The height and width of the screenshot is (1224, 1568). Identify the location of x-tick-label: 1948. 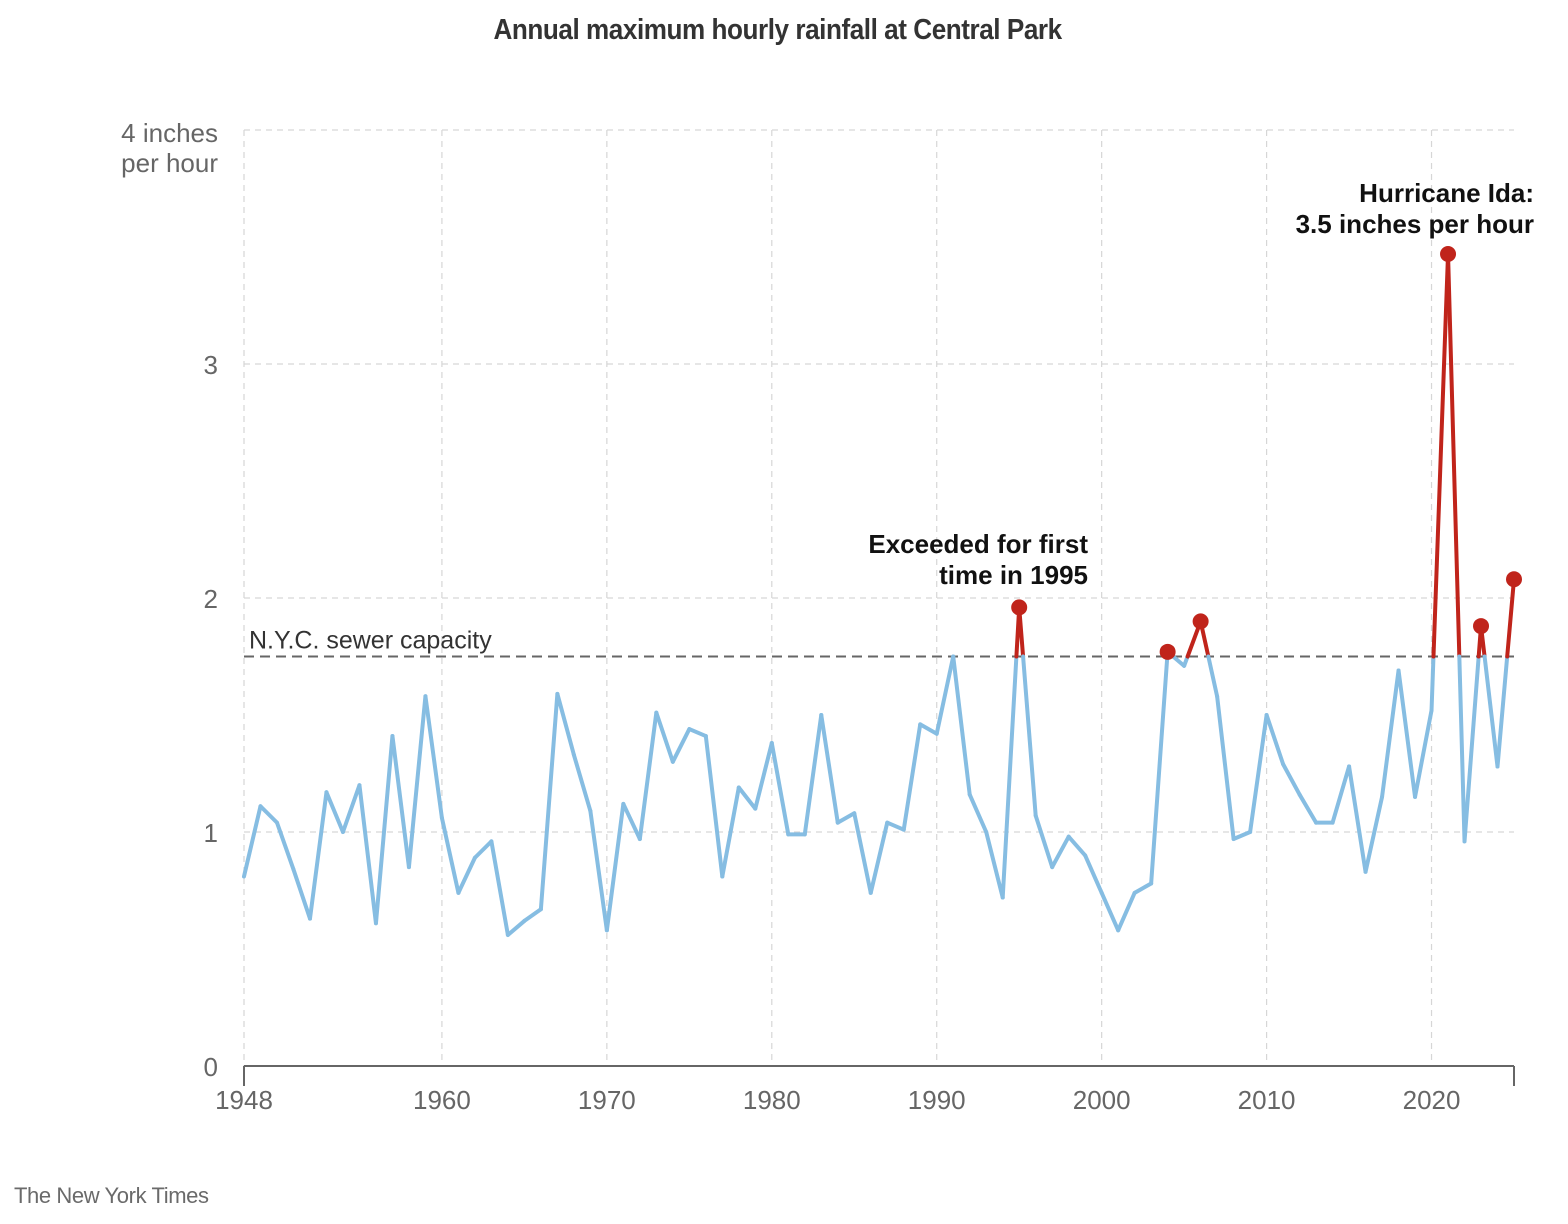
(244, 1100).